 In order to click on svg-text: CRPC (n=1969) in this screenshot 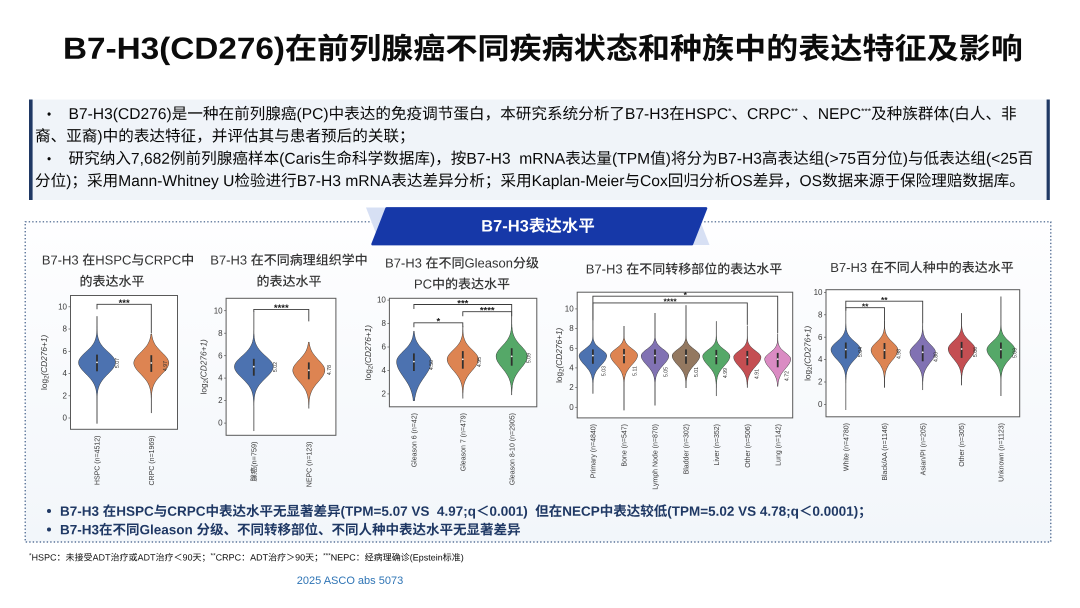, I will do `click(152, 461)`.